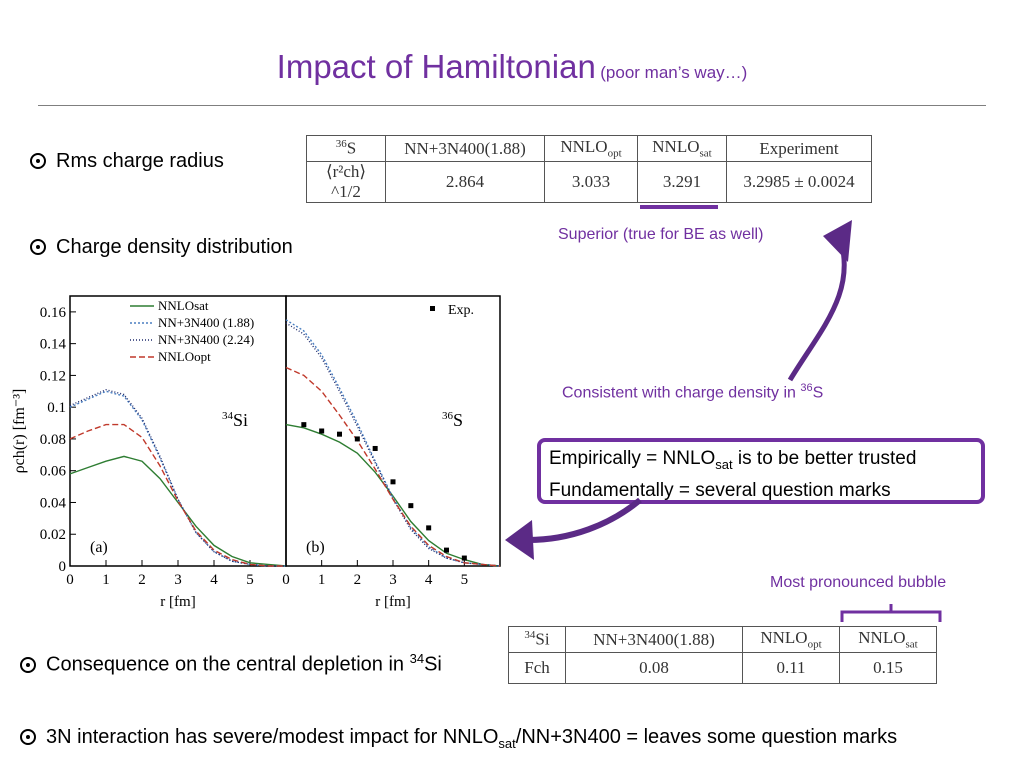 The image size is (1024, 768). Describe the element at coordinates (682, 148) in the screenshot. I see `radius-table-header: NNLOsat` at that location.